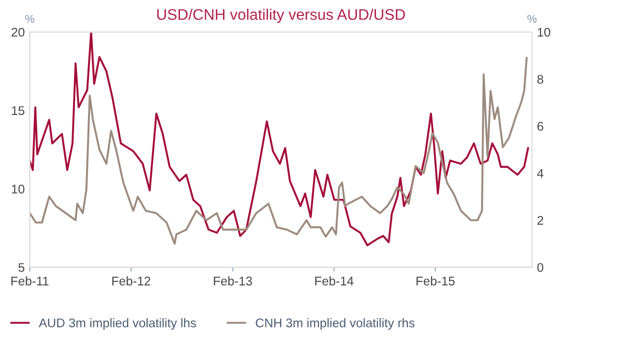  What do you see at coordinates (540, 267) in the screenshot?
I see `y2-tick-label: 0` at bounding box center [540, 267].